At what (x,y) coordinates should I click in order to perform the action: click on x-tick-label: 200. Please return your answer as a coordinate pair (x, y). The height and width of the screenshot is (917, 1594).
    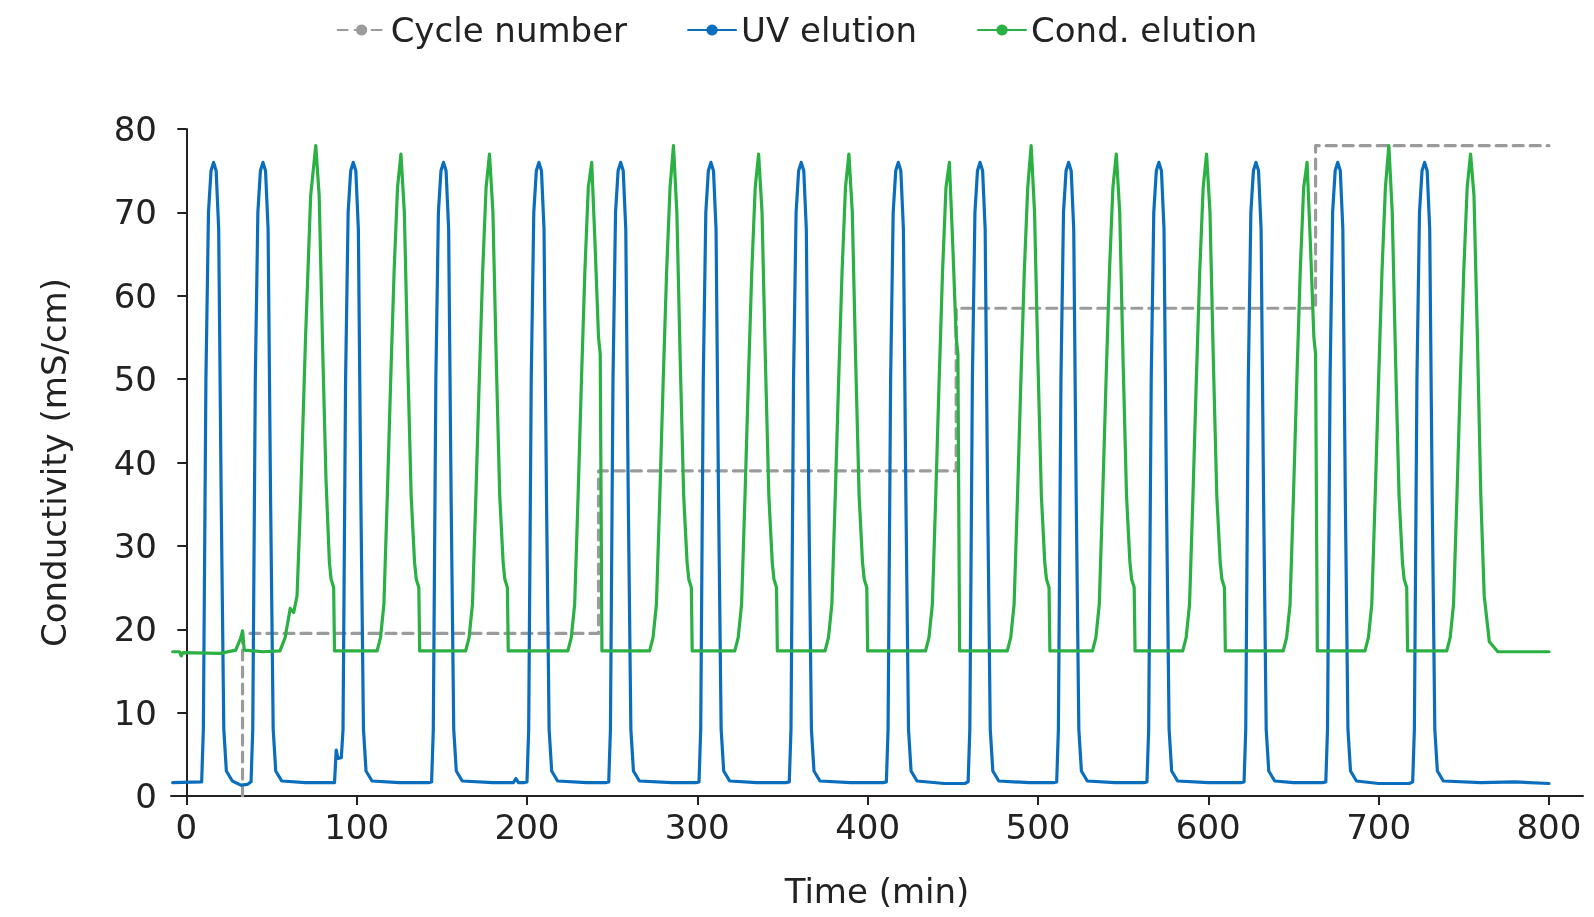
    Looking at the image, I should click on (527, 827).